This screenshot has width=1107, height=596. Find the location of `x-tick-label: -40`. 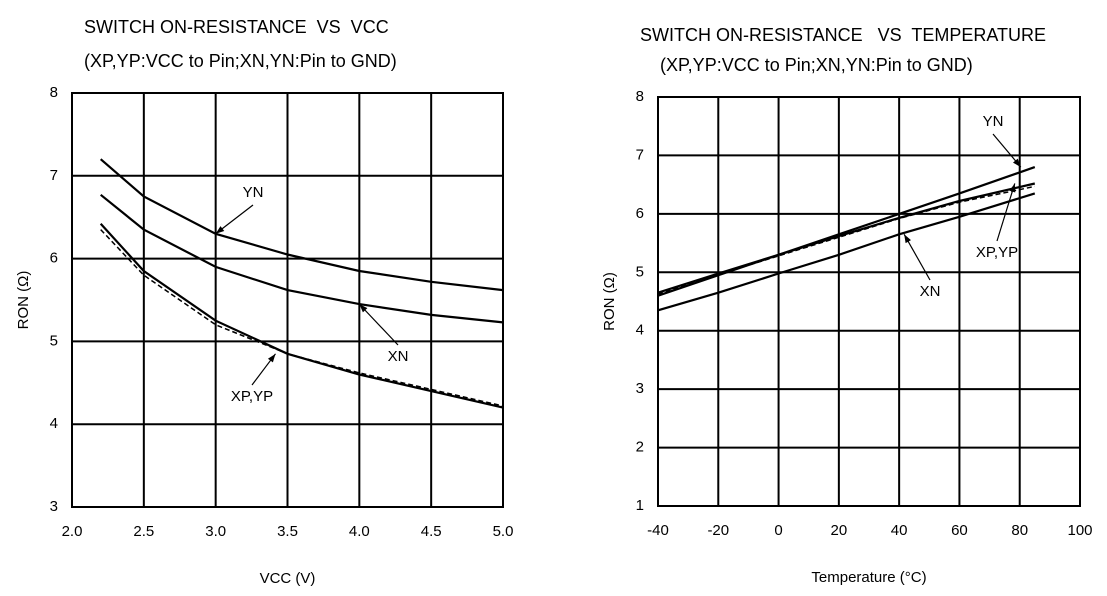

x-tick-label: -40 is located at coordinates (658, 530).